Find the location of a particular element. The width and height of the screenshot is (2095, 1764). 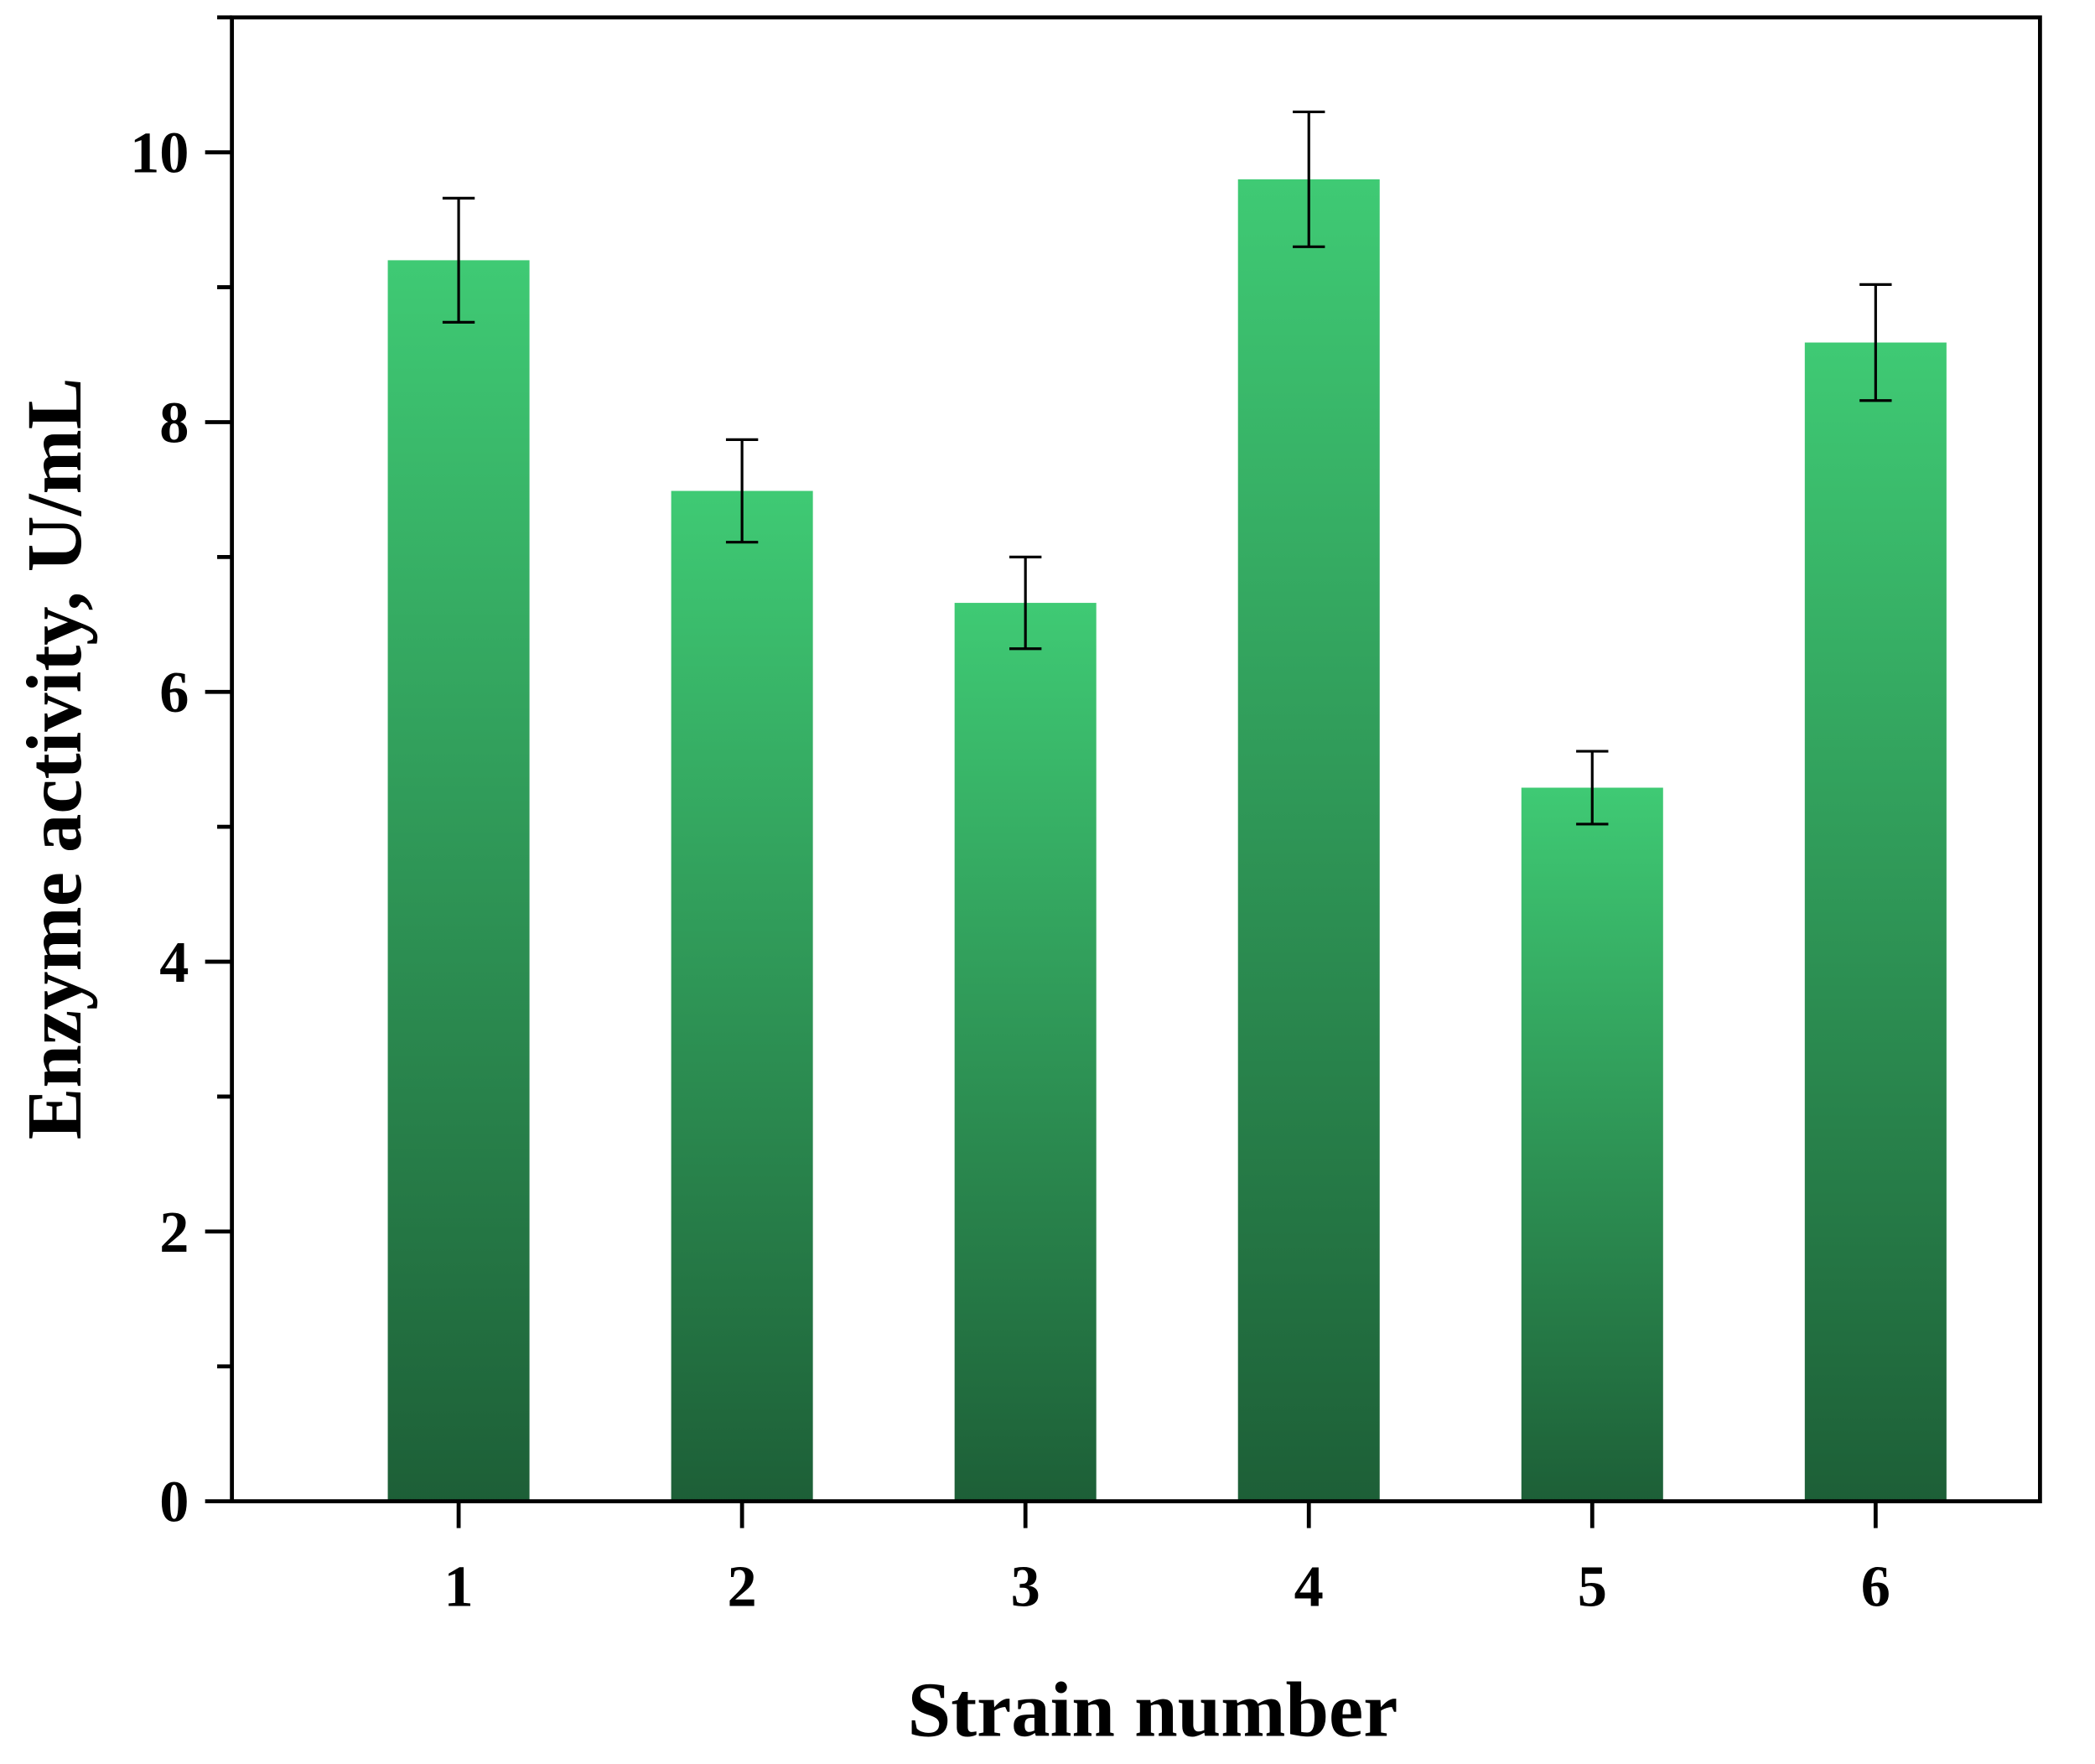

y-tick-label: 0 is located at coordinates (174, 1502).